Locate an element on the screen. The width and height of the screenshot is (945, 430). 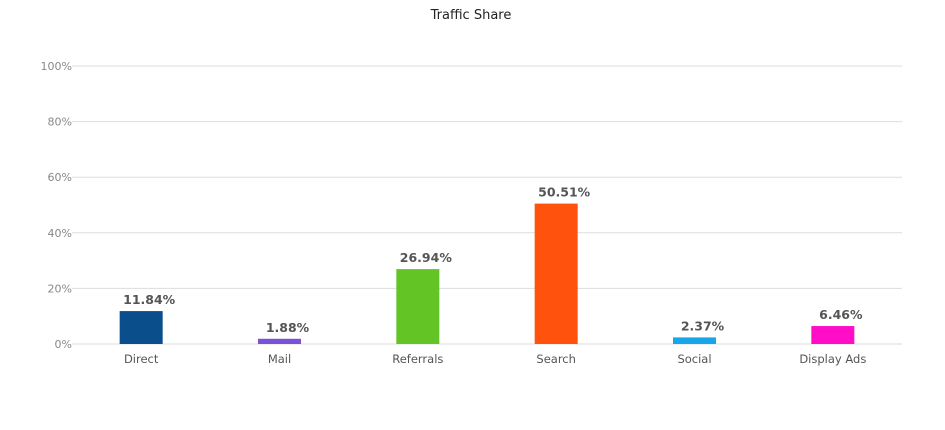
y-axis-ticks: 0% 20% 40% 60% 80% 100% is located at coordinates (56, 205).